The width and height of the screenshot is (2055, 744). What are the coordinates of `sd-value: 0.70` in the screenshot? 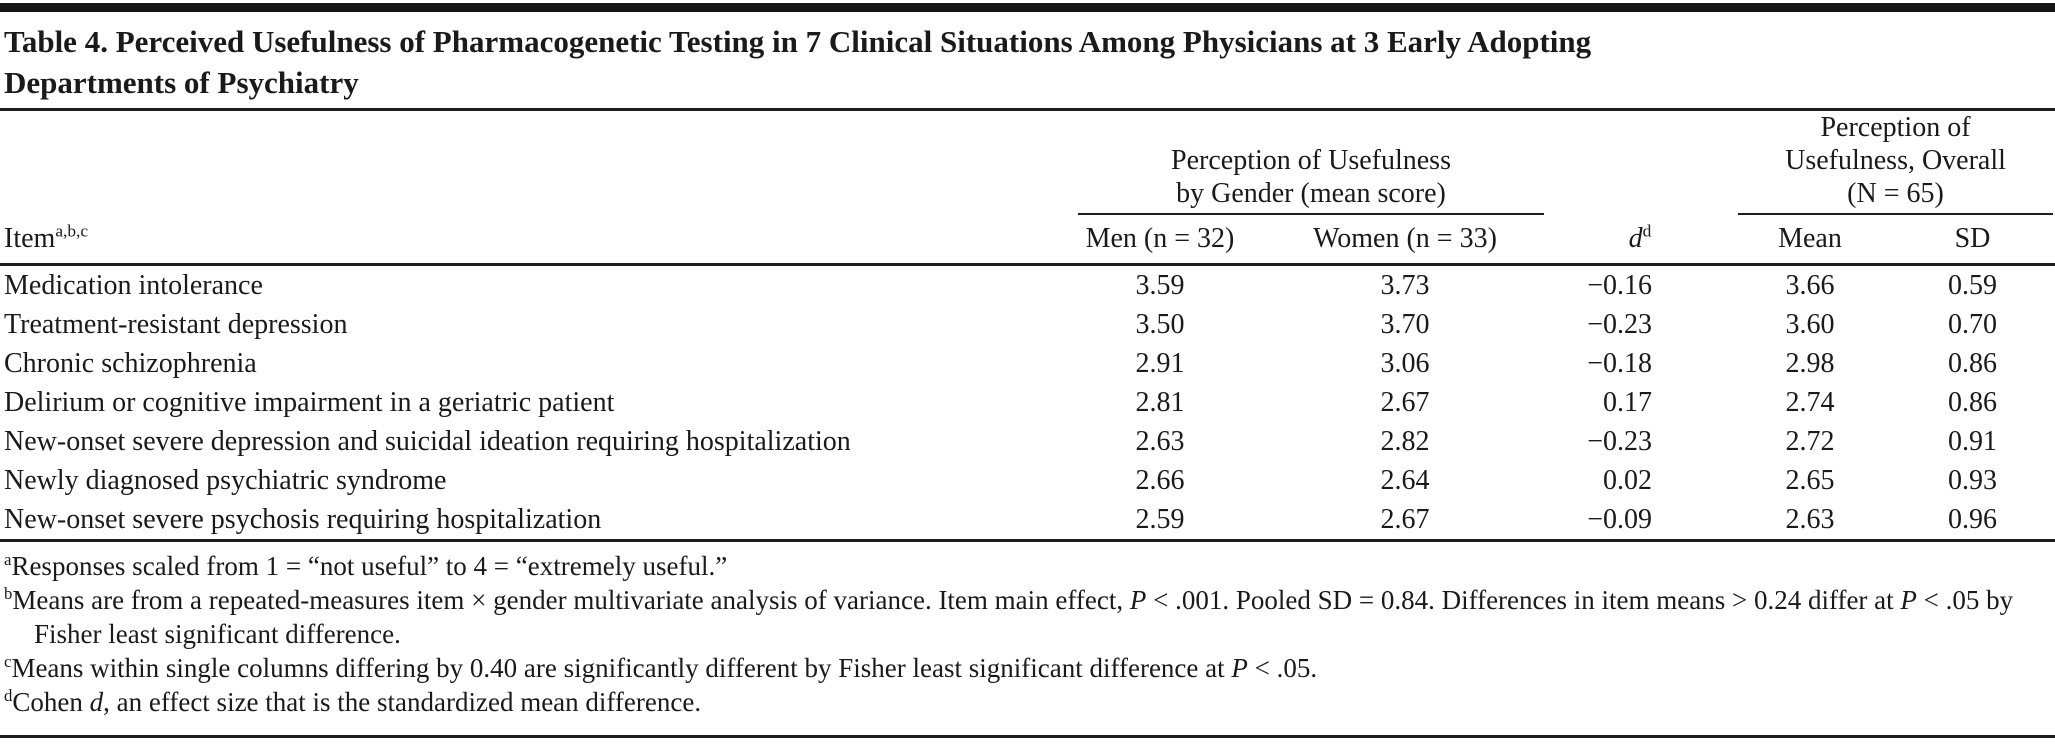 It's located at (1972, 324).